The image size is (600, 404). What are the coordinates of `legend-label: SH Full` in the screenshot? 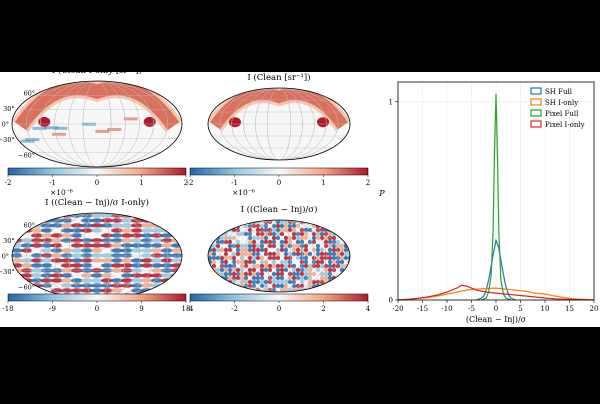 It's located at (559, 92).